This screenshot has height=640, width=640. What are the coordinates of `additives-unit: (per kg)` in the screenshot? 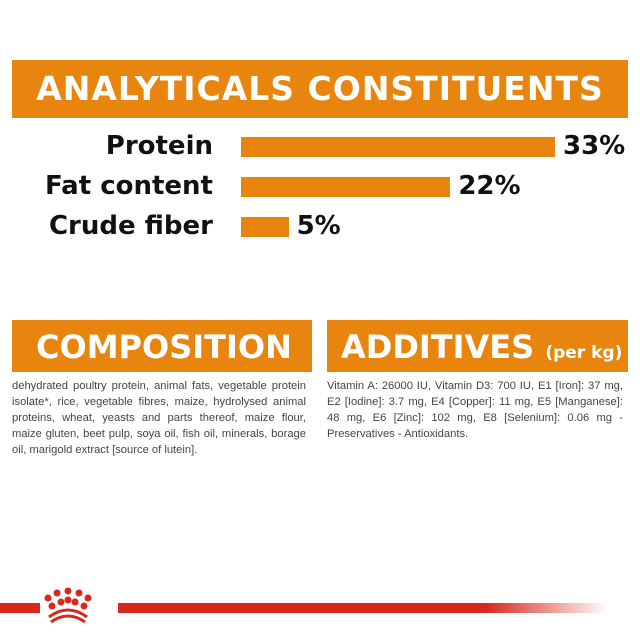 It's located at (584, 353).